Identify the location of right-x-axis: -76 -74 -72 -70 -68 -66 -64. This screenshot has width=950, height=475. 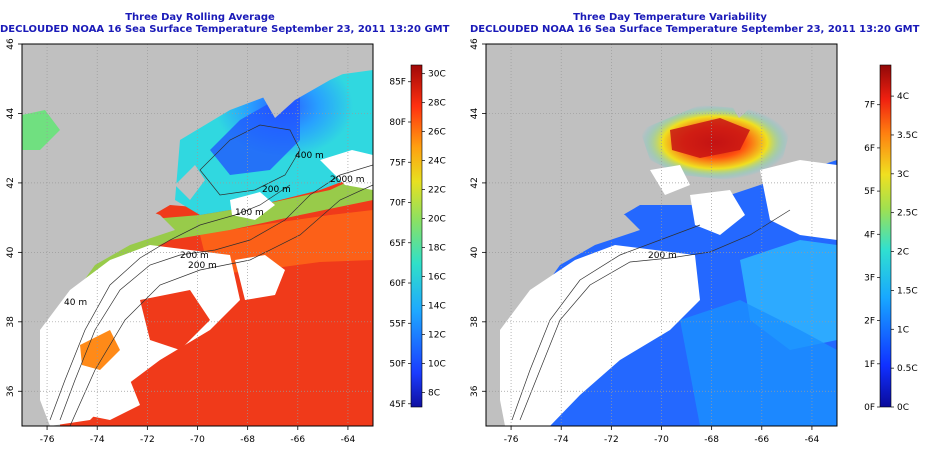
(662, 435).